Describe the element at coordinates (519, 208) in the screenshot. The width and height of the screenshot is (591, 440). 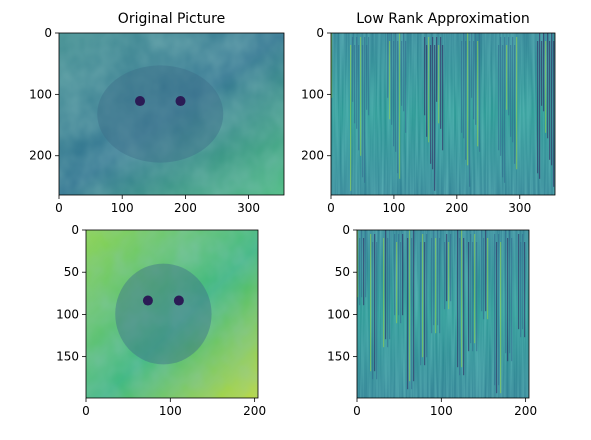
I see `x-tick-label: 300` at that location.